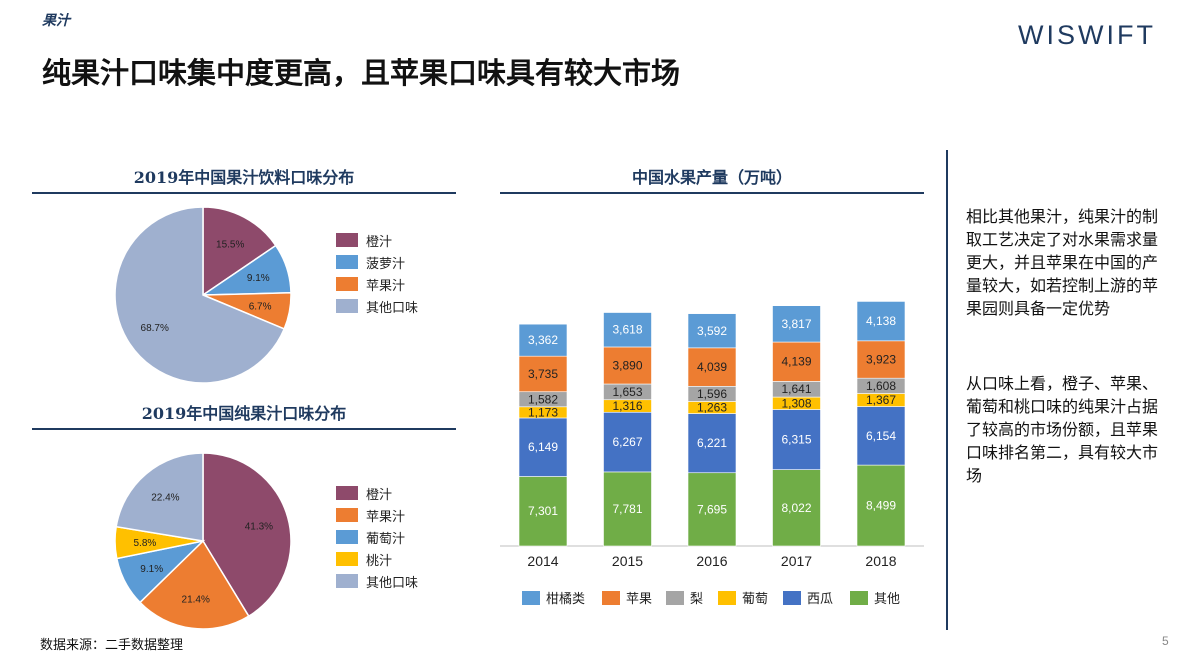  I want to click on bar-value-label: 3,362, so click(543, 340).